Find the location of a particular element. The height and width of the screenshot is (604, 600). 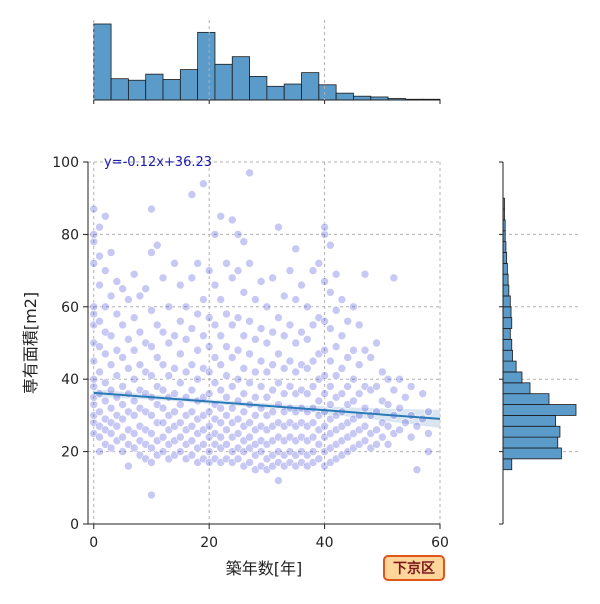

right-histogram is located at coordinates (539, 343).